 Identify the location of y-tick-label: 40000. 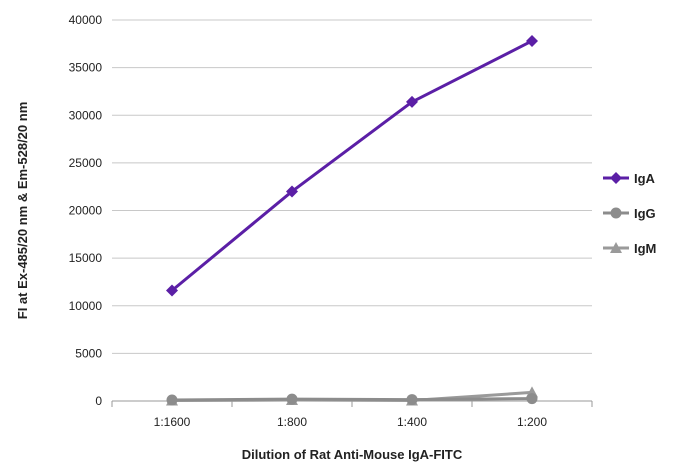
(86, 20).